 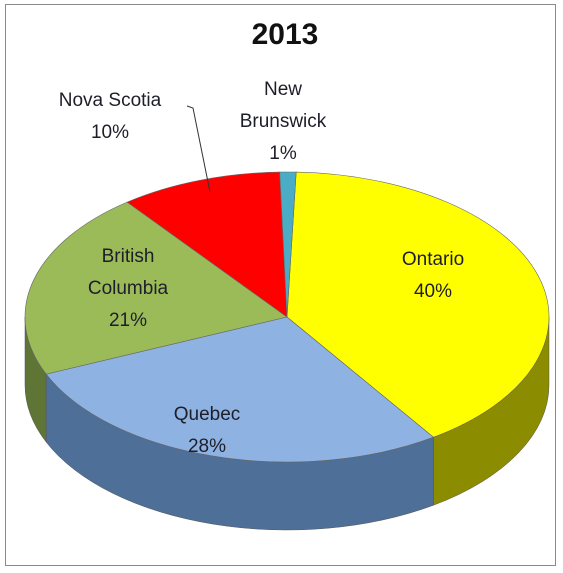 I want to click on slice-british-columbia, so click(x=156, y=288).